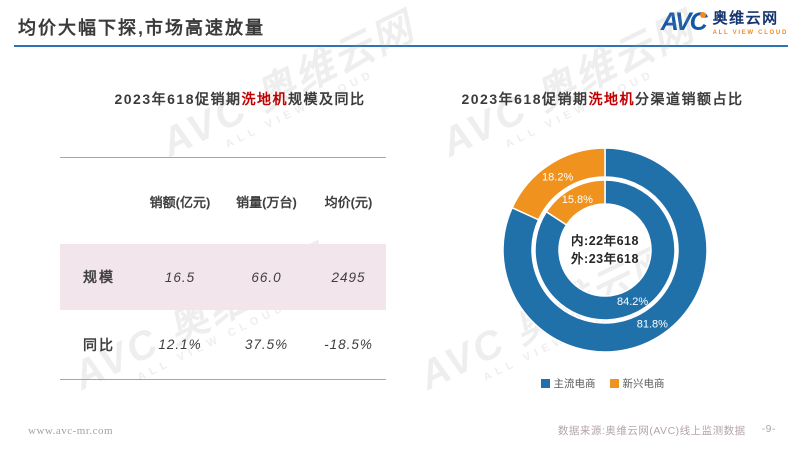  I want to click on donut-chart: 84.2% 15.8% 81.8% 18.2%, so click(605, 250).